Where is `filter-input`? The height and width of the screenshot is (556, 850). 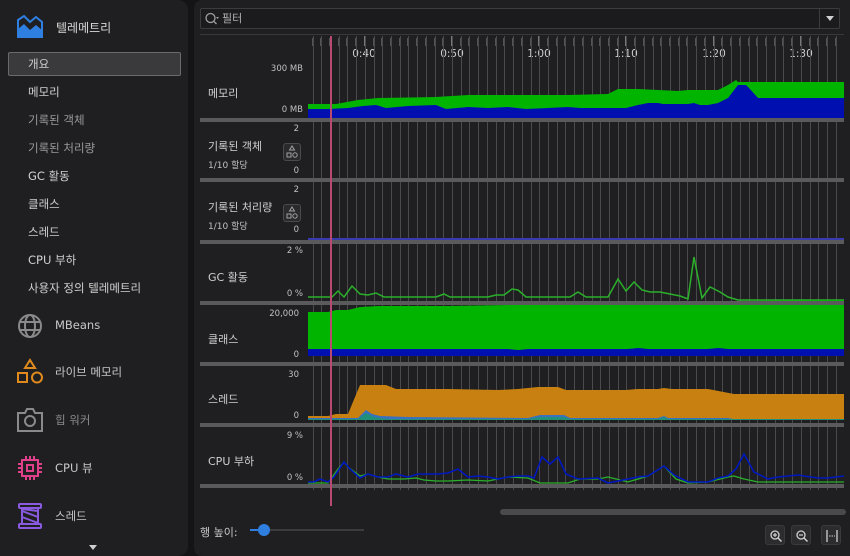 filter-input is located at coordinates (517, 18).